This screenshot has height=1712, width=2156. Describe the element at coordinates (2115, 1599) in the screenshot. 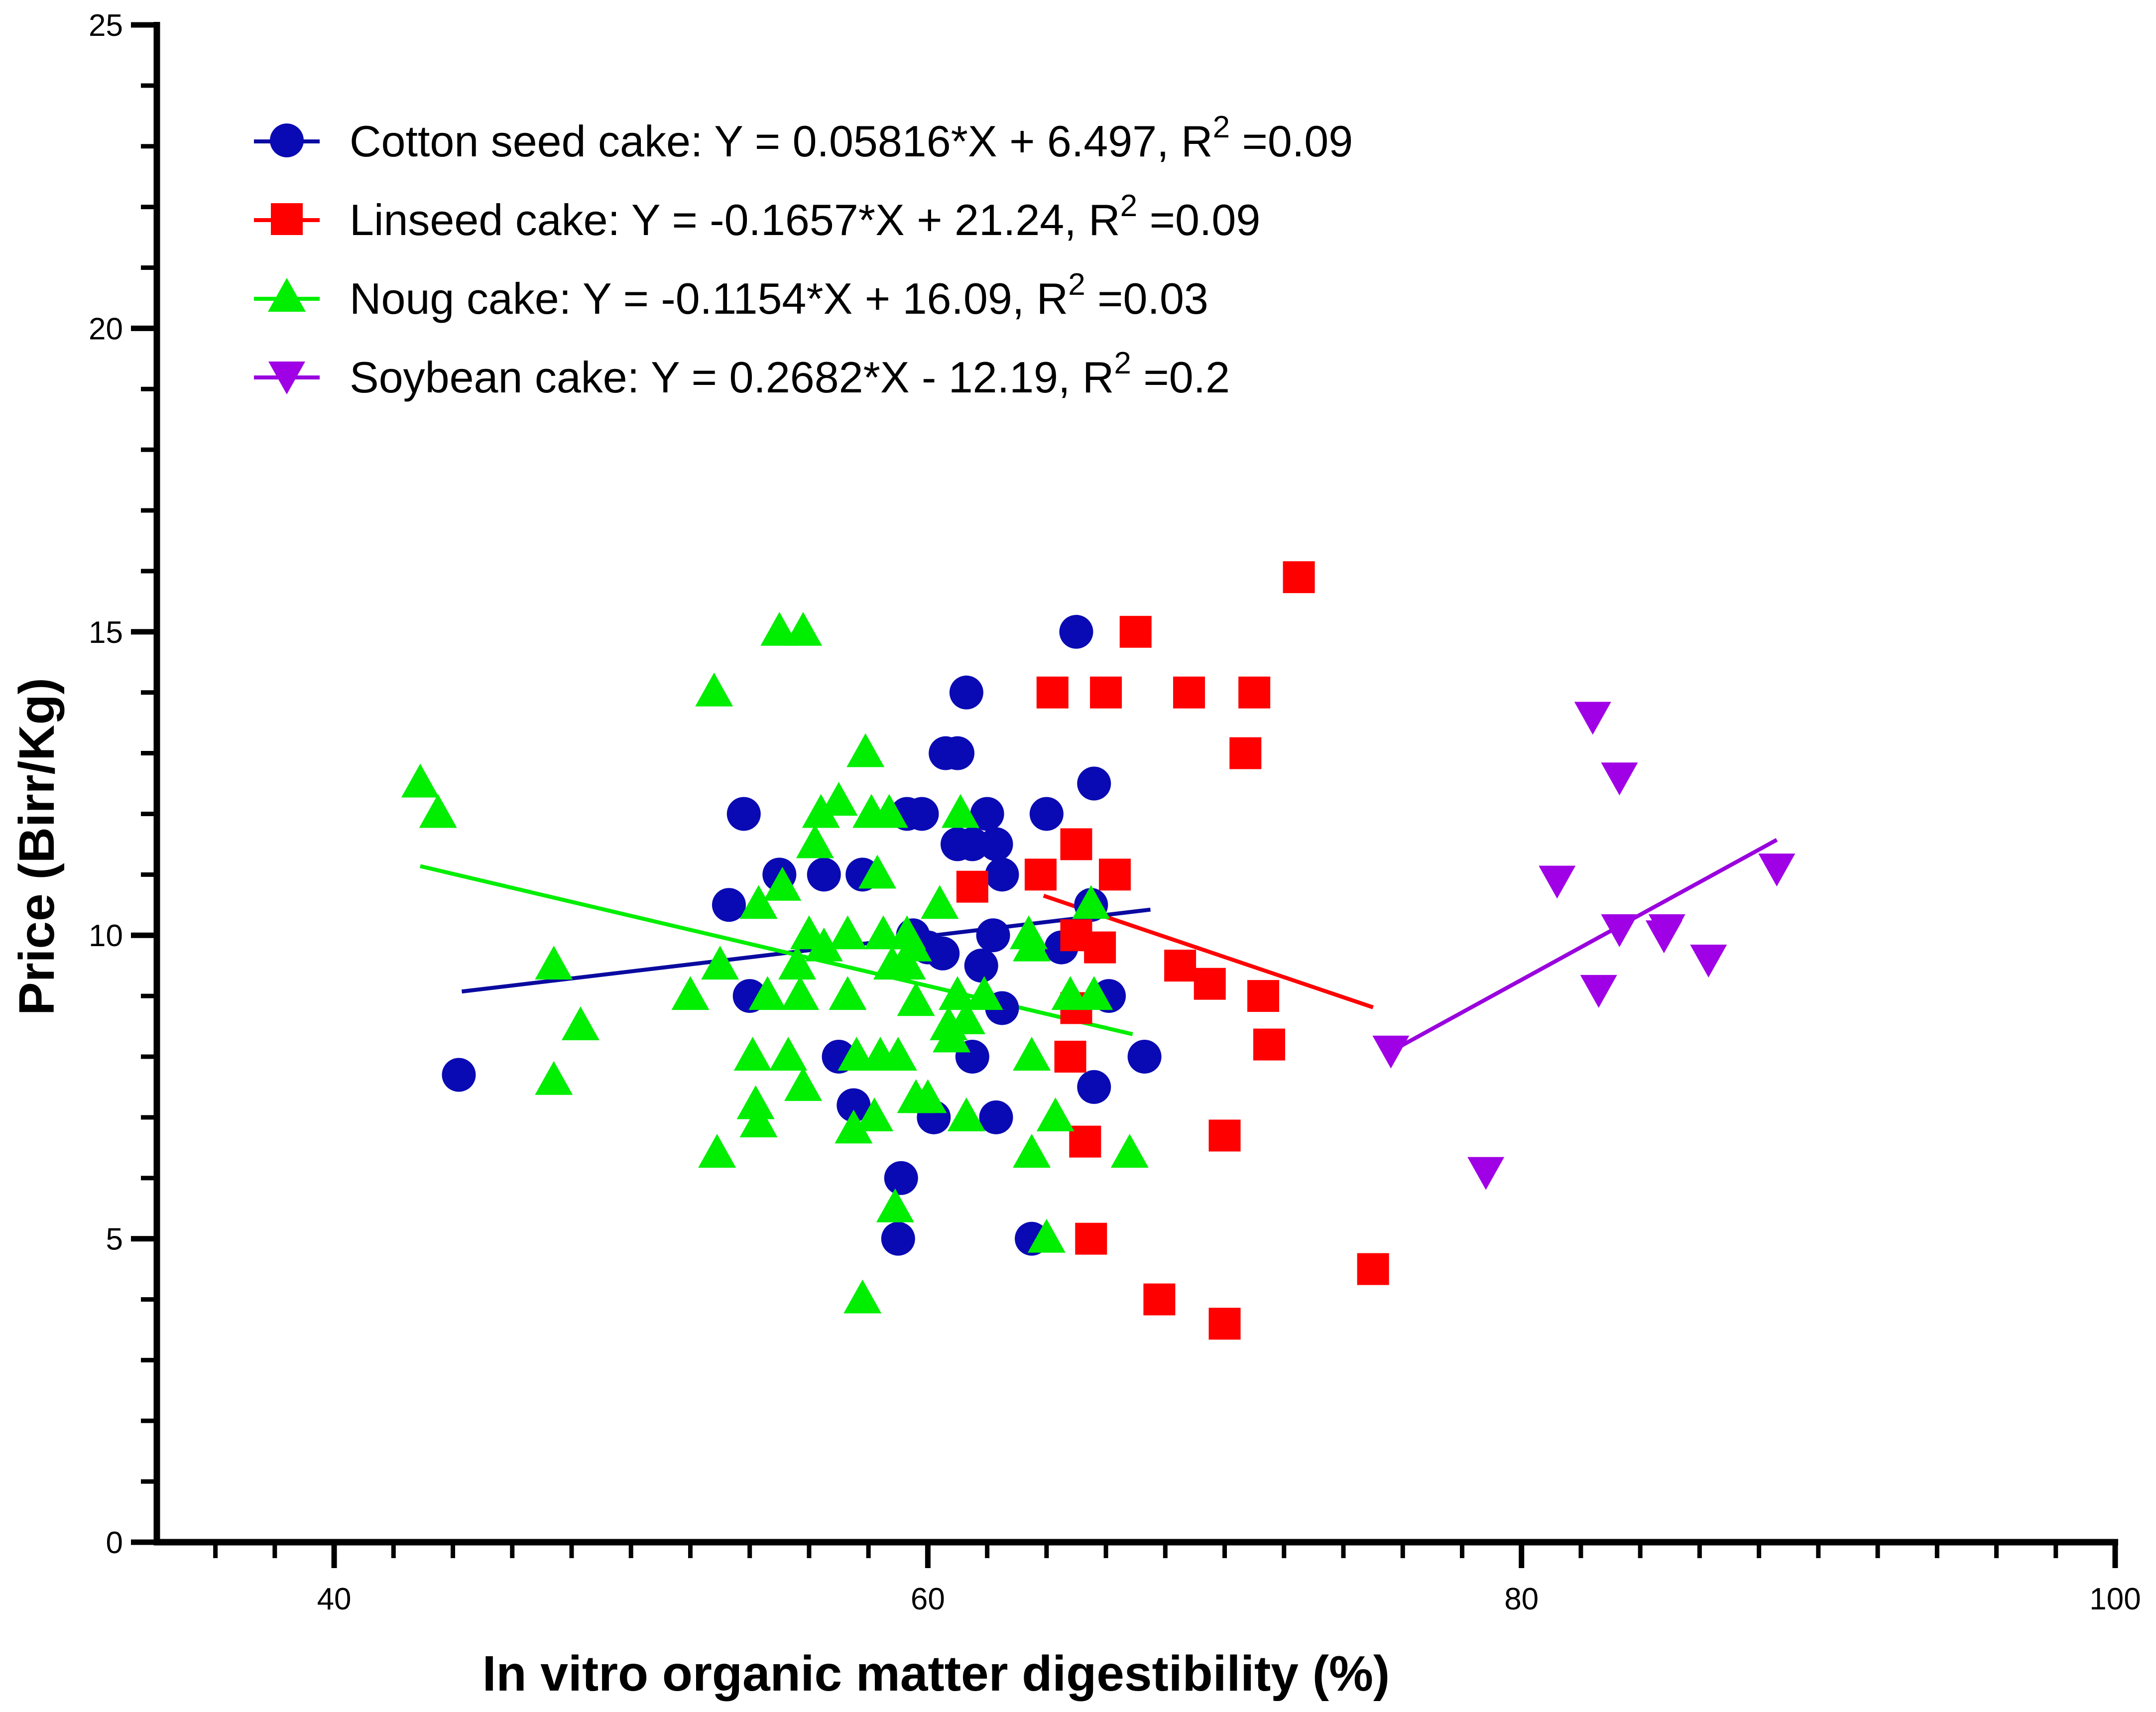

I see `x-tick-label: 100` at that location.